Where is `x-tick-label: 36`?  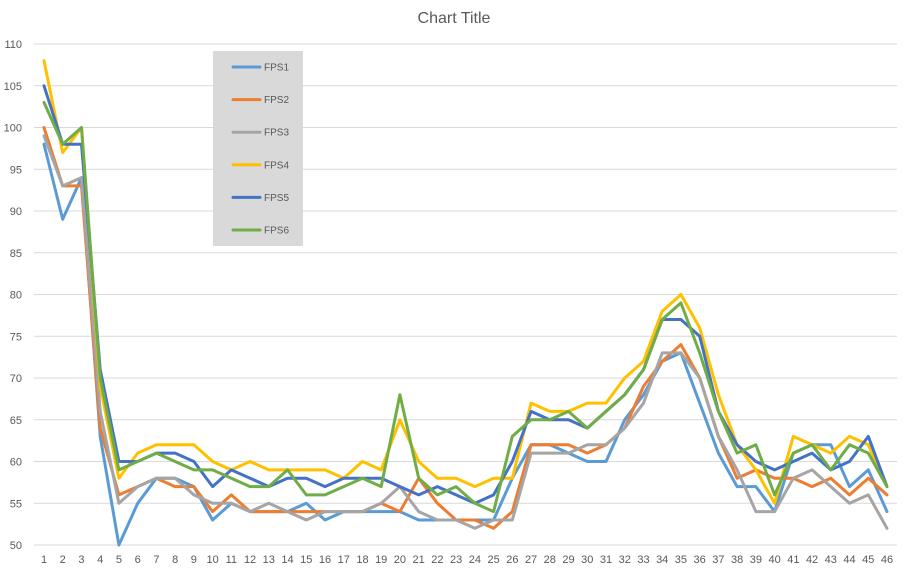
x-tick-label: 36 is located at coordinates (700, 560).